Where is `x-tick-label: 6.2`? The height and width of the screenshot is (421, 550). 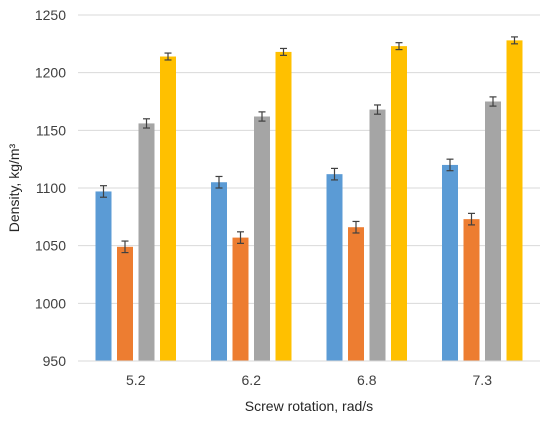 x-tick-label: 6.2 is located at coordinates (252, 380).